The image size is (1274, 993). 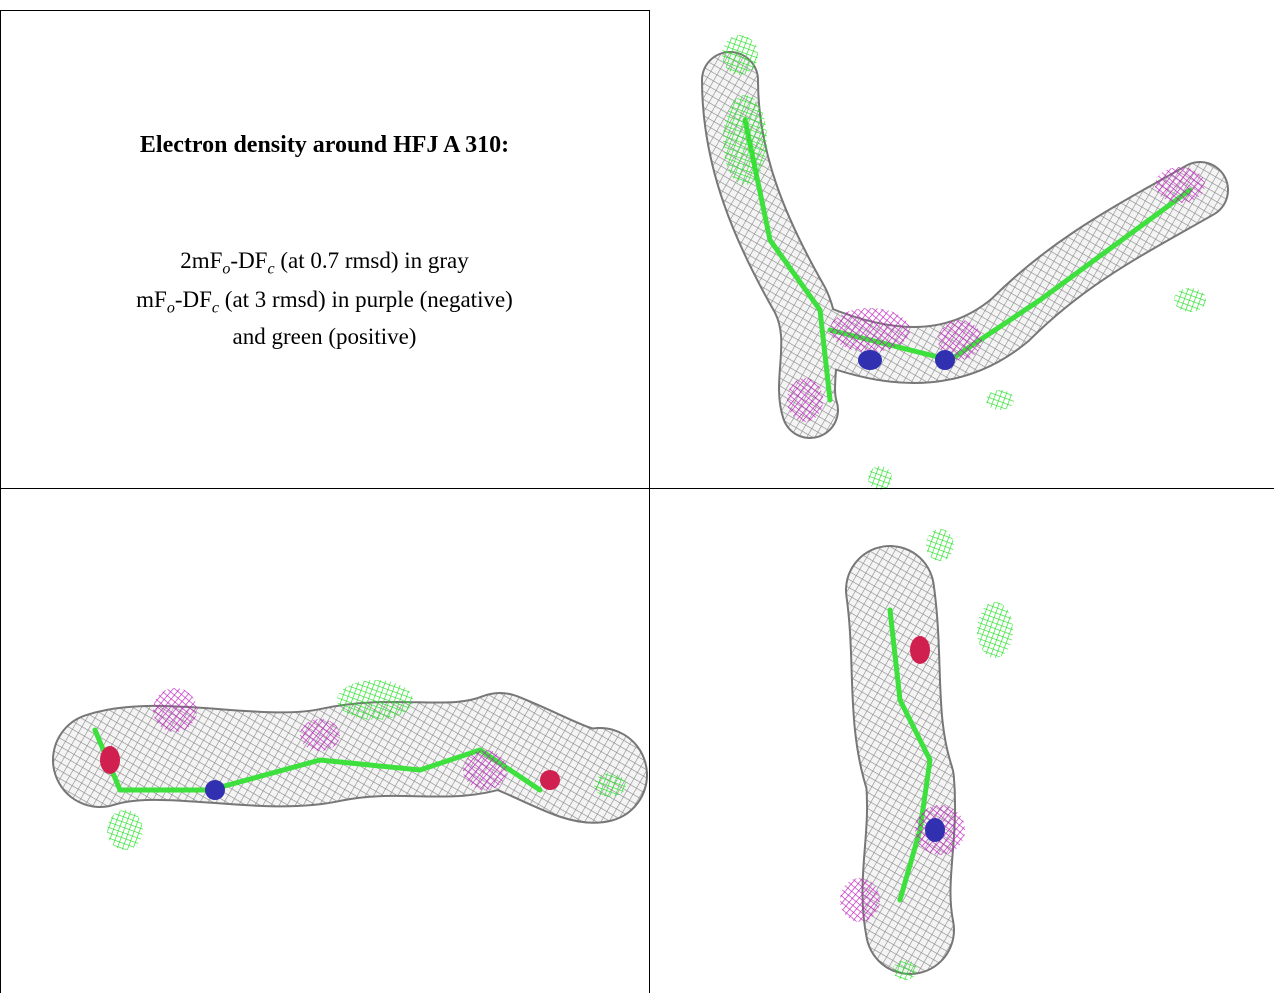 I want to click on text-run: (at 0.7 rmsd) in gray, so click(x=371, y=260).